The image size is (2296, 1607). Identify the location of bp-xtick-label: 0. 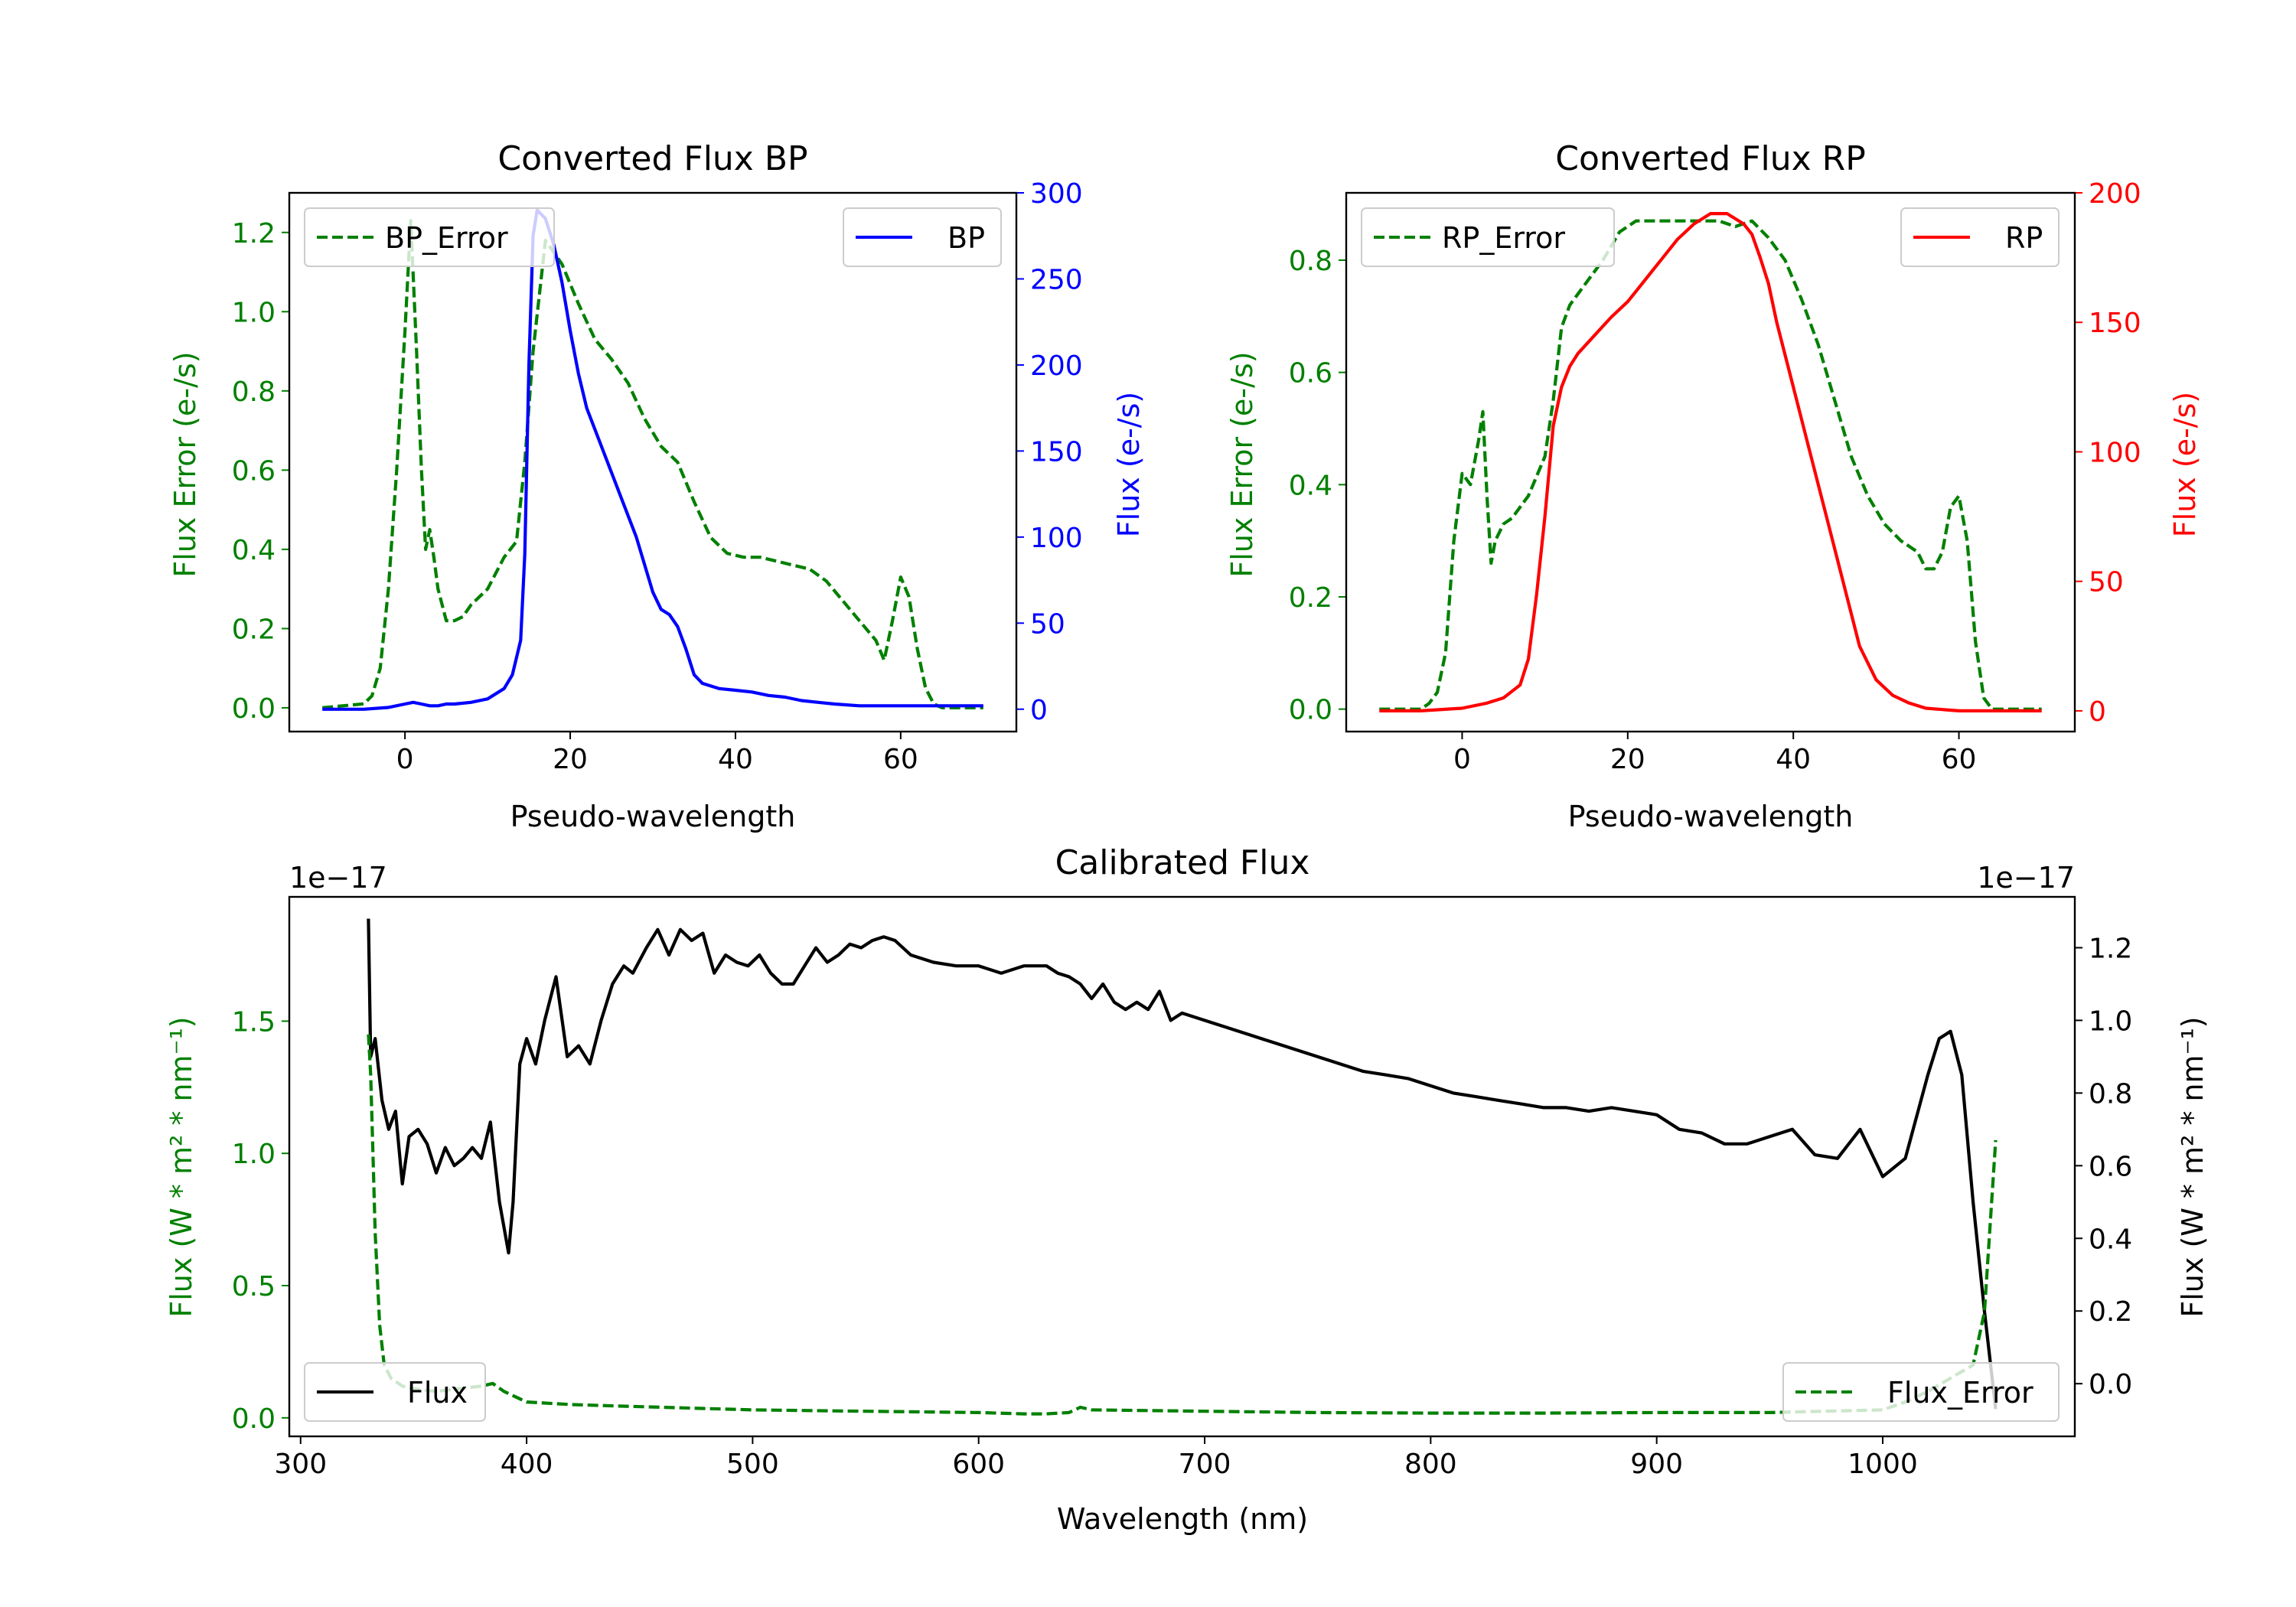
(405, 759).